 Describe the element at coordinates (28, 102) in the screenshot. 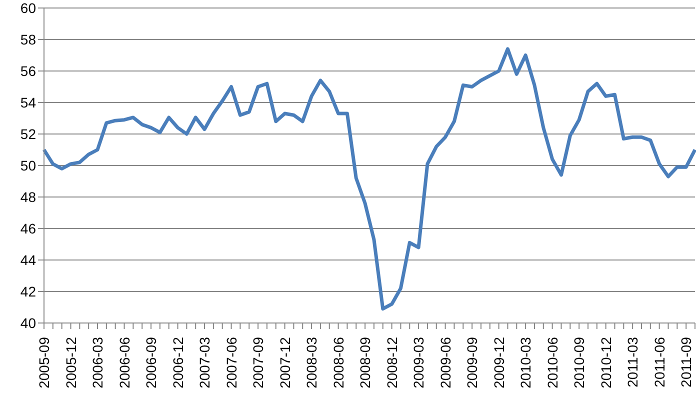

I see `y-tick-label: 54` at that location.